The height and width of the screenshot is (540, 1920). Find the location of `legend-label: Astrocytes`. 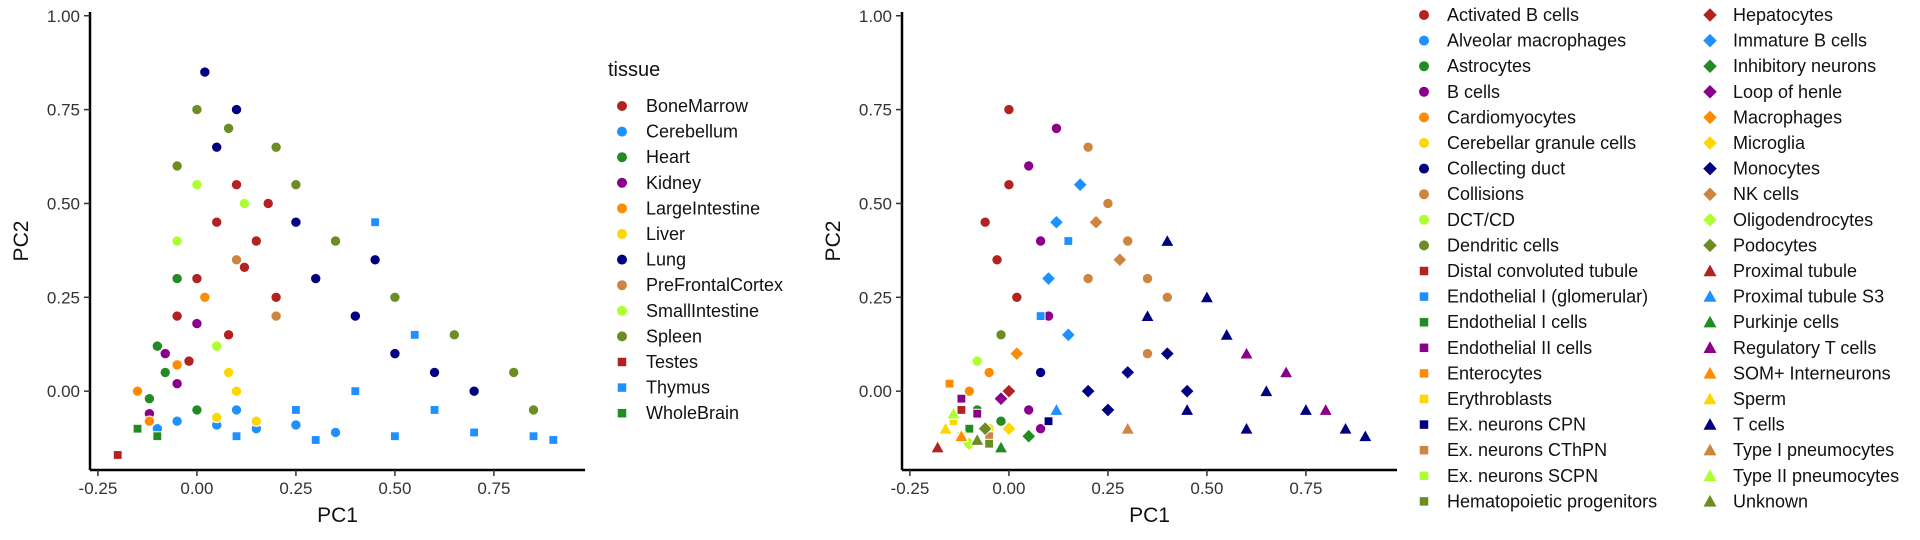

legend-label: Astrocytes is located at coordinates (1489, 66).